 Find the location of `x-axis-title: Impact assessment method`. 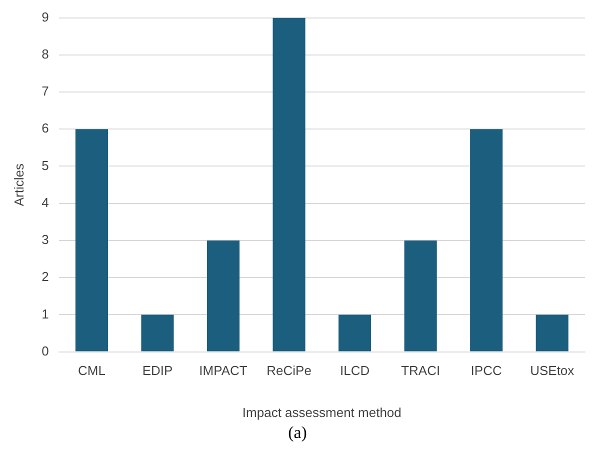

x-axis-title: Impact assessment method is located at coordinates (322, 412).